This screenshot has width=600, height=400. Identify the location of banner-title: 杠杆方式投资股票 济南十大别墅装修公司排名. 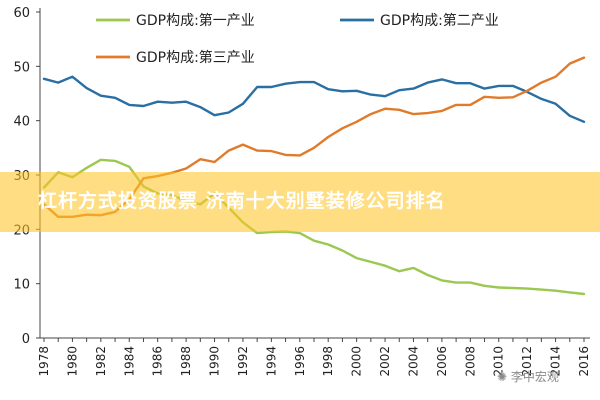
(242, 201).